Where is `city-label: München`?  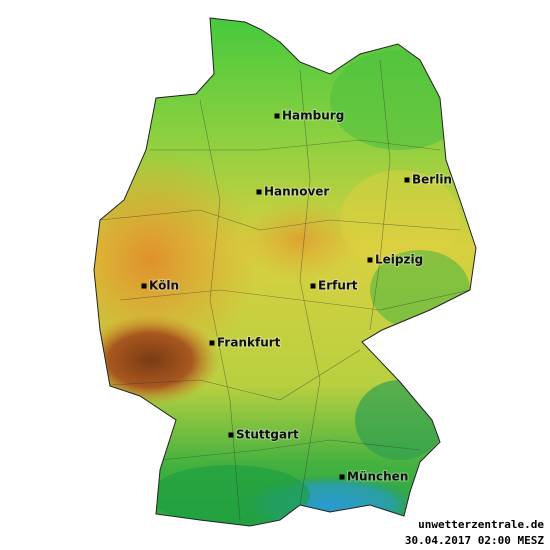
city-label: München is located at coordinates (377, 477).